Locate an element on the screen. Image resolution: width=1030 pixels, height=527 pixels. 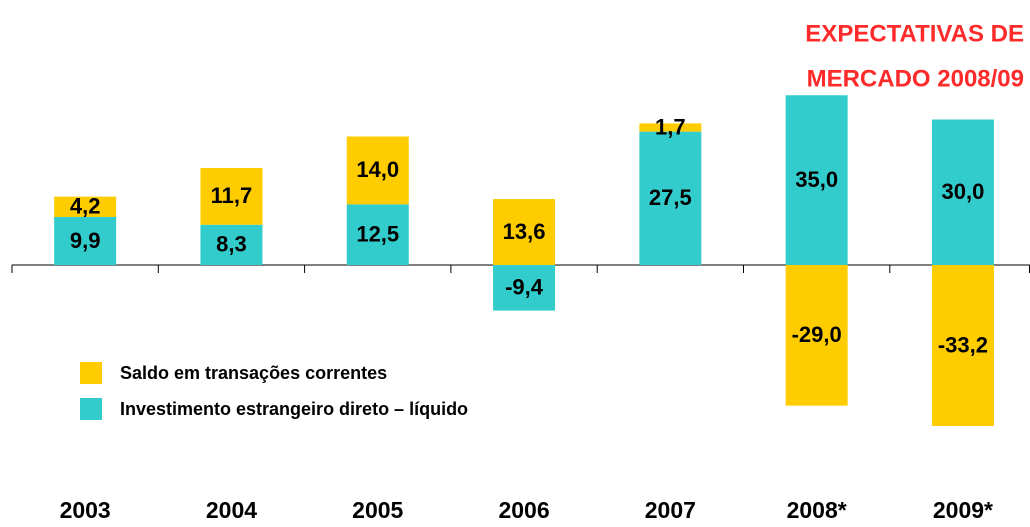
value-label: 14,0 is located at coordinates (377, 169).